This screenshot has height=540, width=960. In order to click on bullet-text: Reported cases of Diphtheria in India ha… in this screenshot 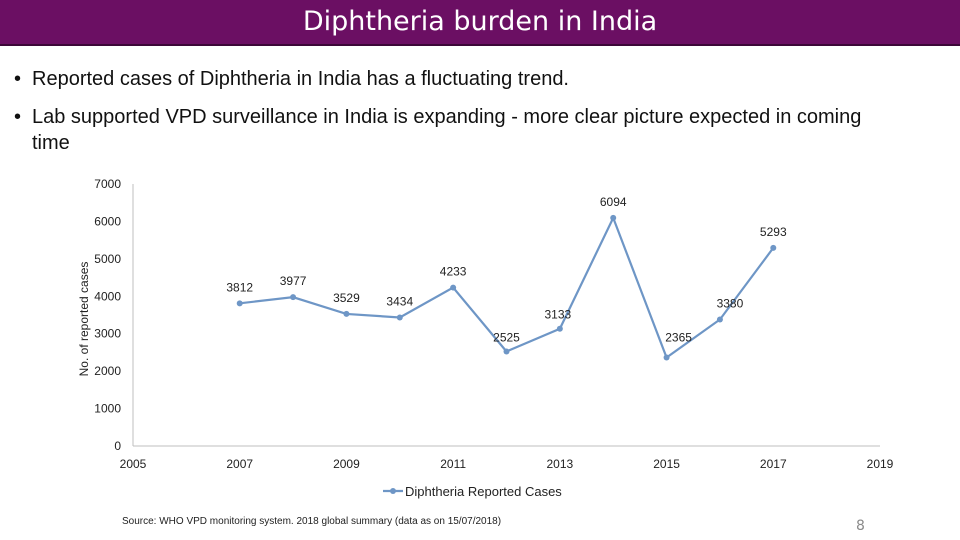, I will do `click(300, 79)`.